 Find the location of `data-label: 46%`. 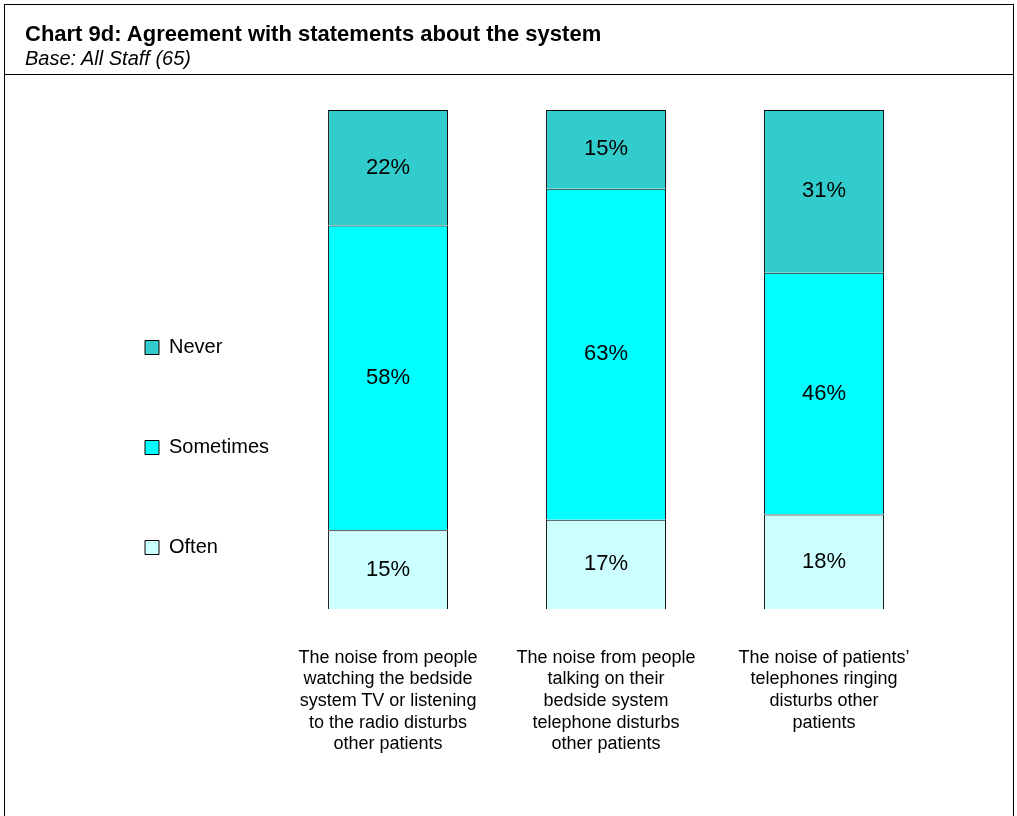

data-label: 46% is located at coordinates (824, 392).